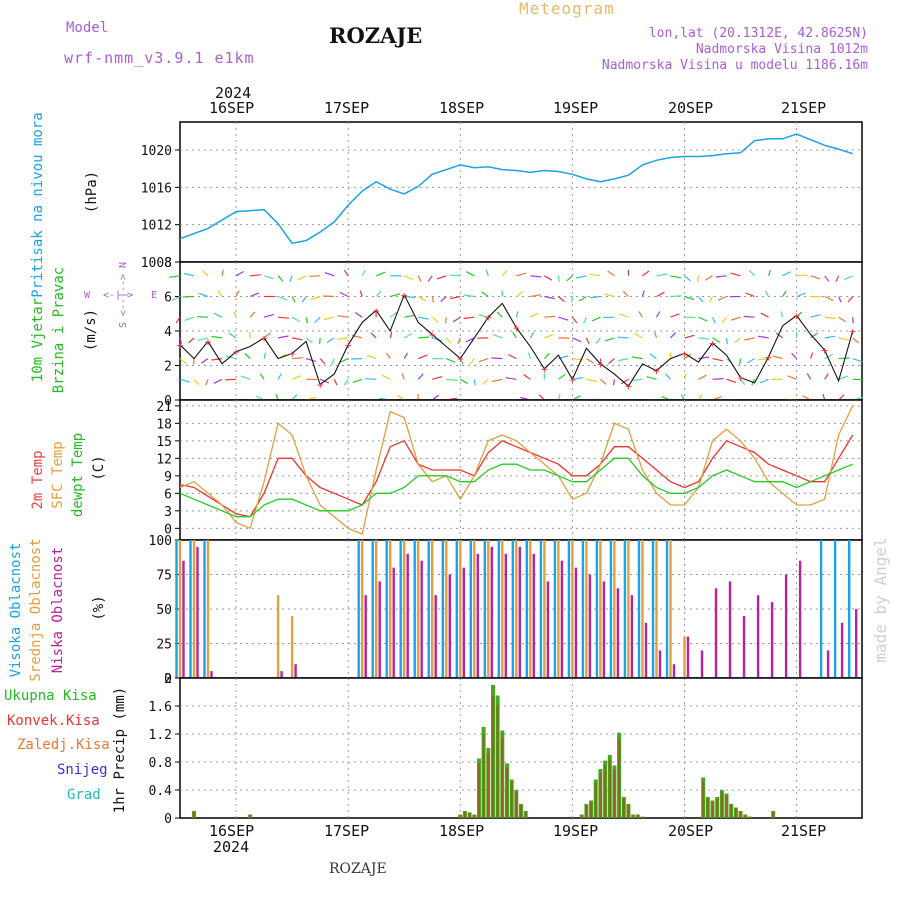 This screenshot has width=900, height=900. What do you see at coordinates (161, 791) in the screenshot?
I see `precip-ytick-label: 0.4` at bounding box center [161, 791].